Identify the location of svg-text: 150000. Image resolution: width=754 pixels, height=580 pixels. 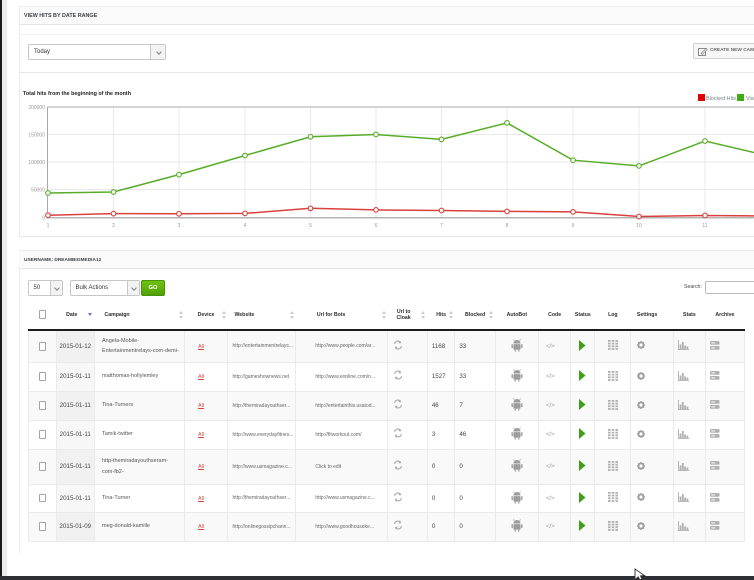
(36, 136).